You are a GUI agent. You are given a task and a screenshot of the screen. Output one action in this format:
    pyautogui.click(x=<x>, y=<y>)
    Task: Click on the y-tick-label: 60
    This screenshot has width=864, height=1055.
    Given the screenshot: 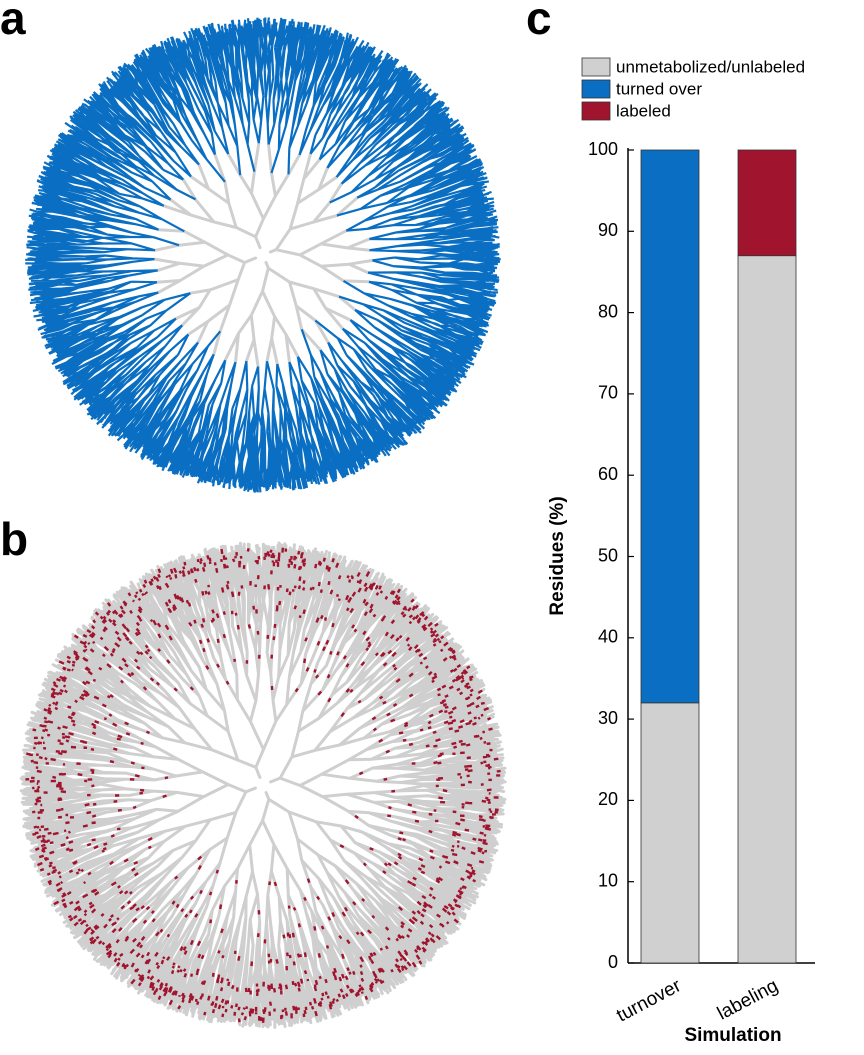 What is the action you would take?
    pyautogui.click(x=608, y=474)
    